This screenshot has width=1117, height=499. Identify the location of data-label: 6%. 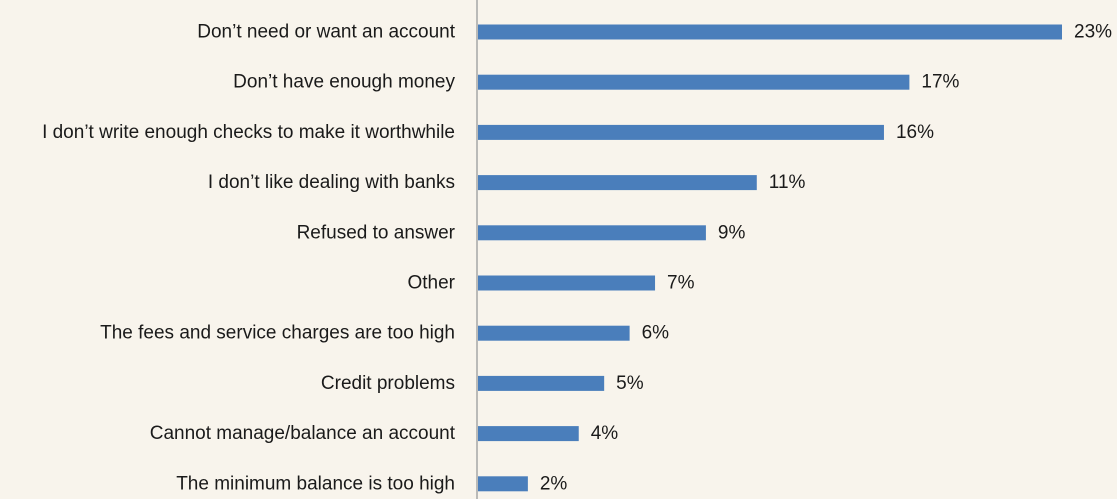
(656, 333).